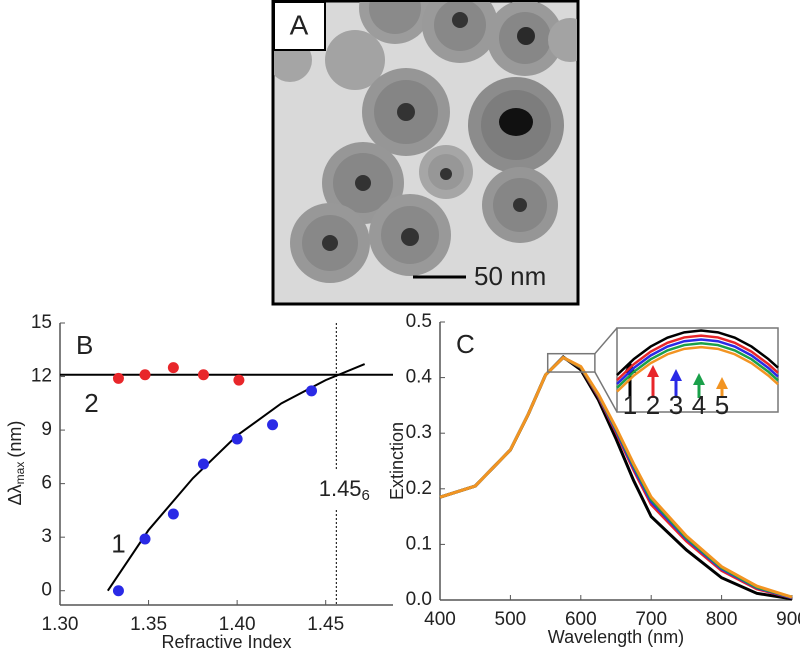 The width and height of the screenshot is (800, 652). What do you see at coordinates (397, 461) in the screenshot?
I see `y-axis-title: Extinction` at bounding box center [397, 461].